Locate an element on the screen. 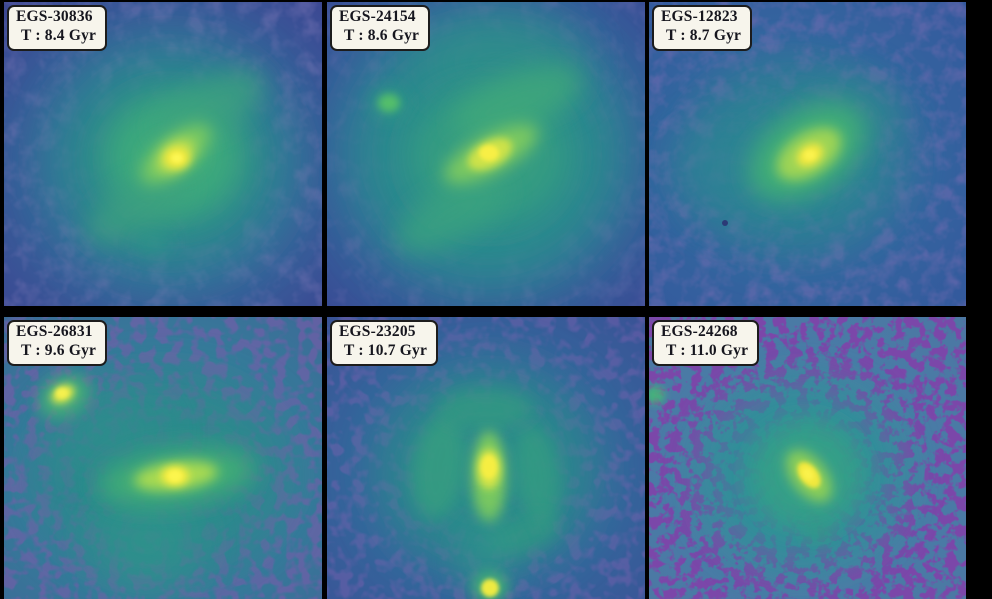 The image size is (992, 599). galaxy-id: EGS-24268 is located at coordinates (699, 331).